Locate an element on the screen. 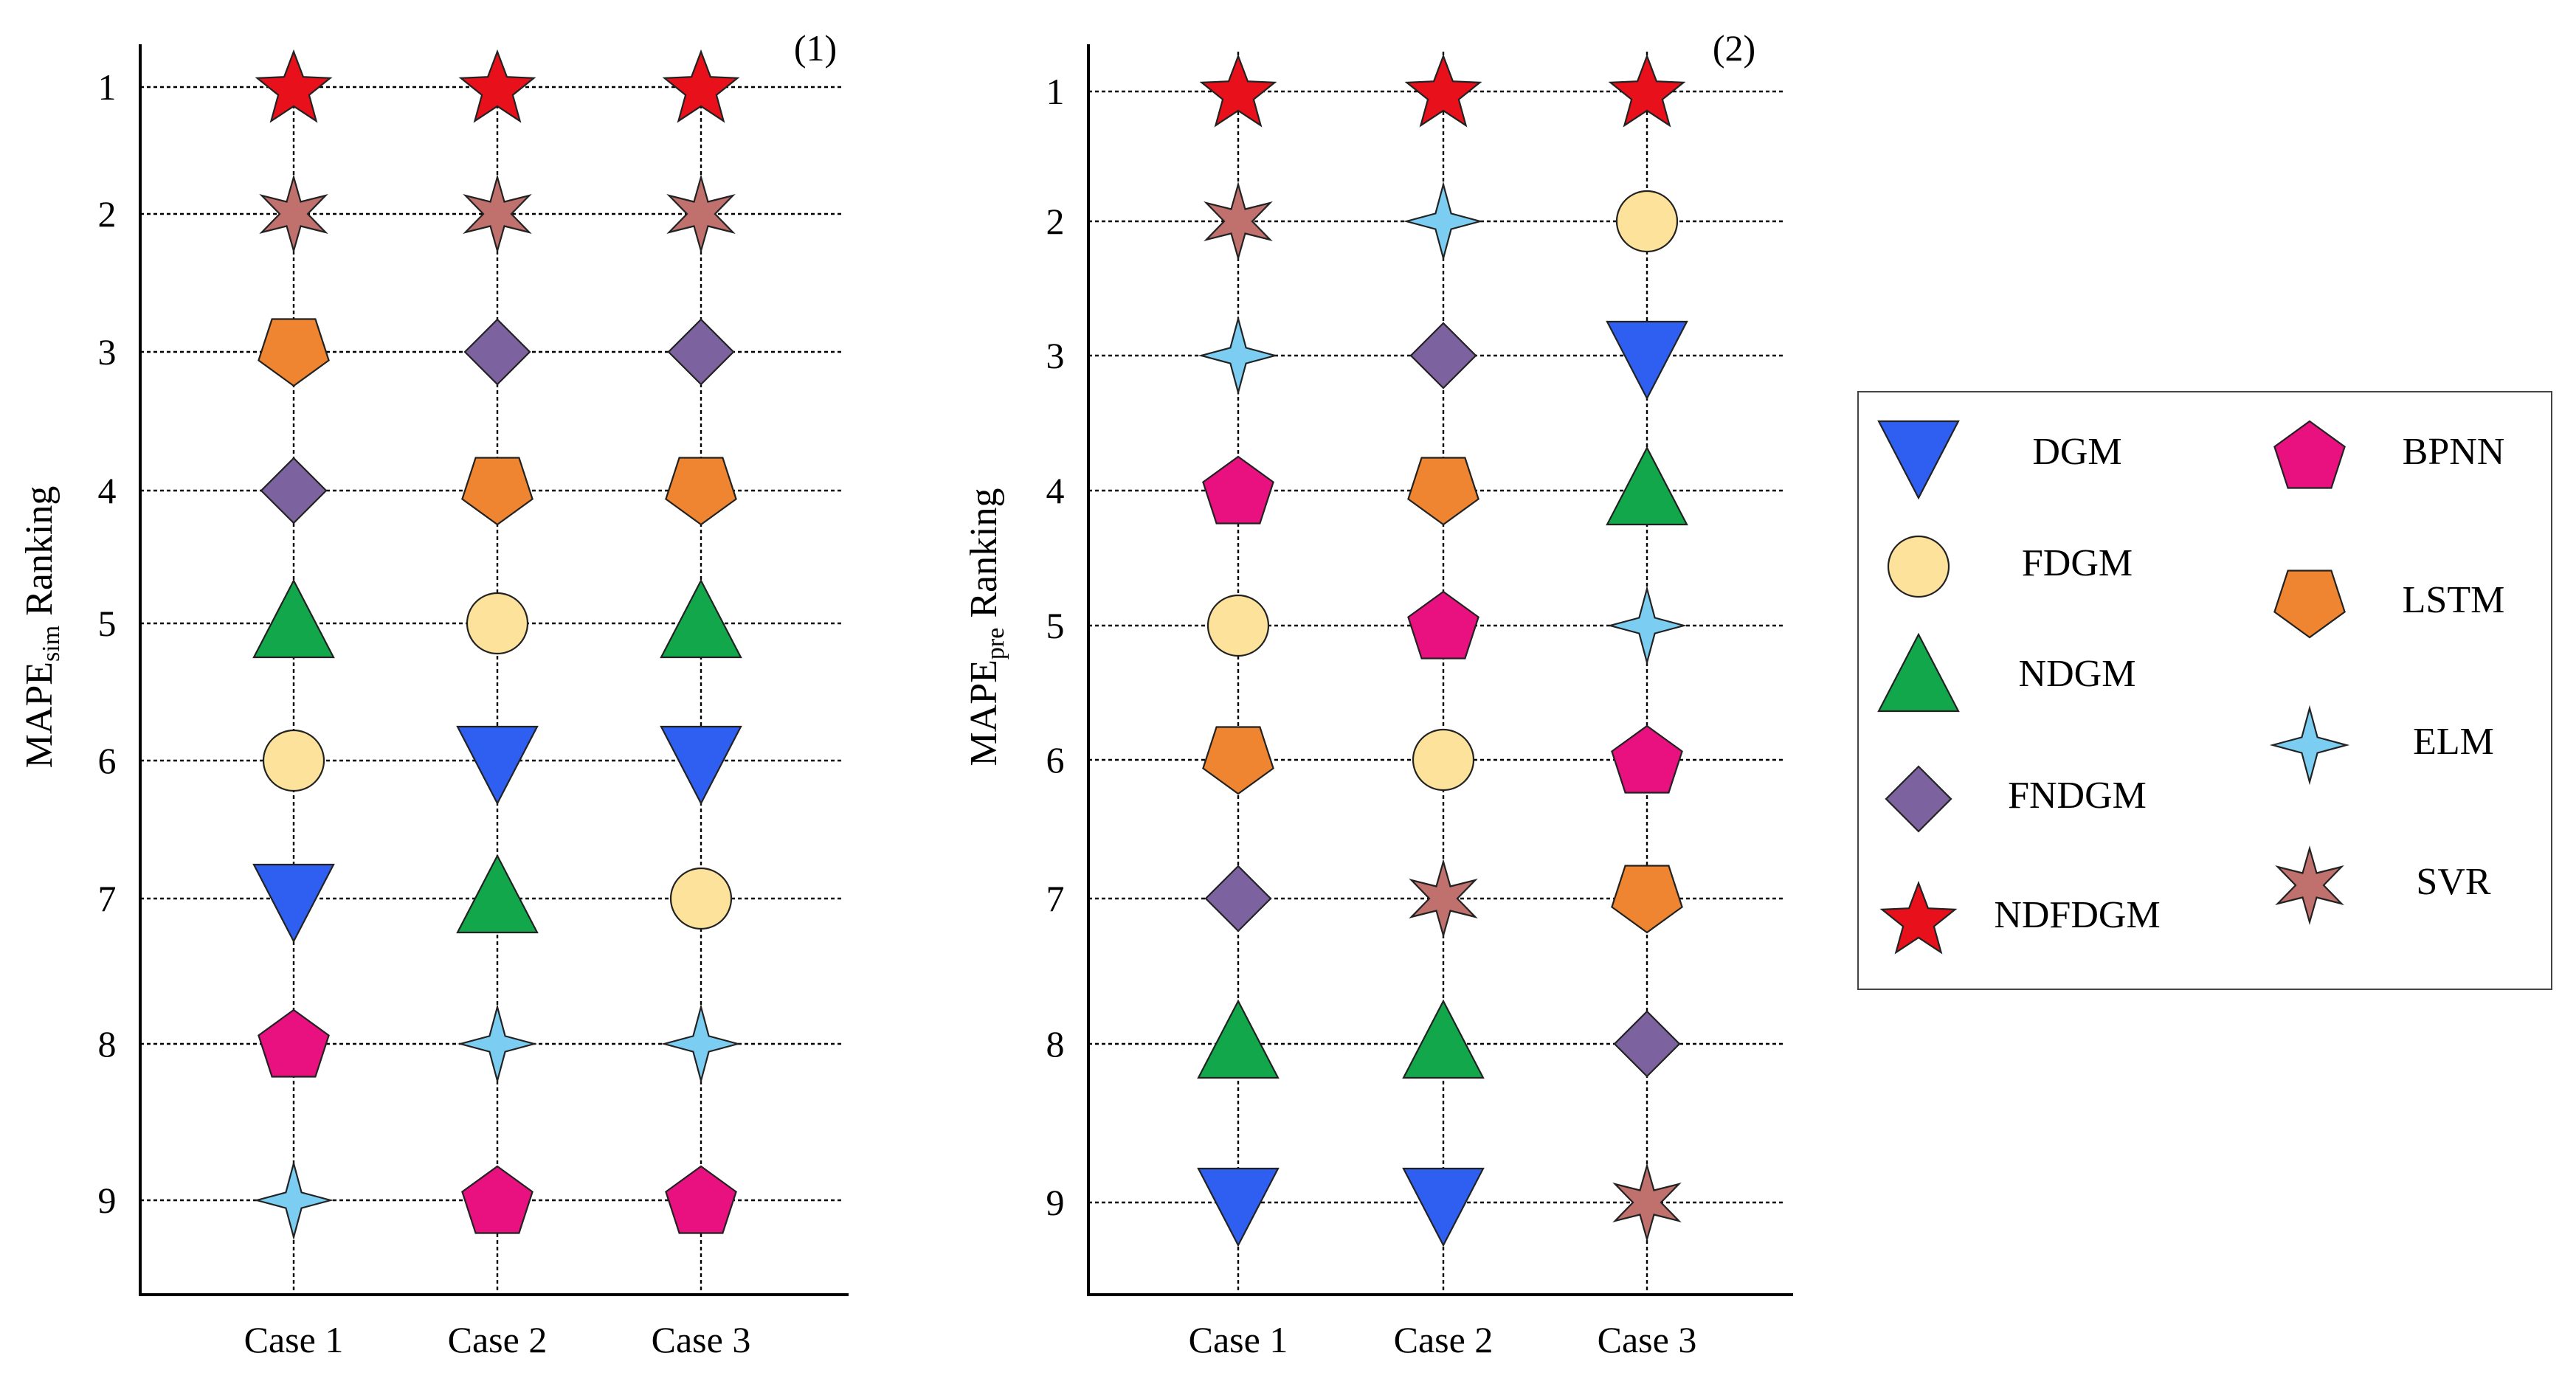 This screenshot has width=2576, height=1381. legend-label-lstm: LSTM is located at coordinates (2454, 600).